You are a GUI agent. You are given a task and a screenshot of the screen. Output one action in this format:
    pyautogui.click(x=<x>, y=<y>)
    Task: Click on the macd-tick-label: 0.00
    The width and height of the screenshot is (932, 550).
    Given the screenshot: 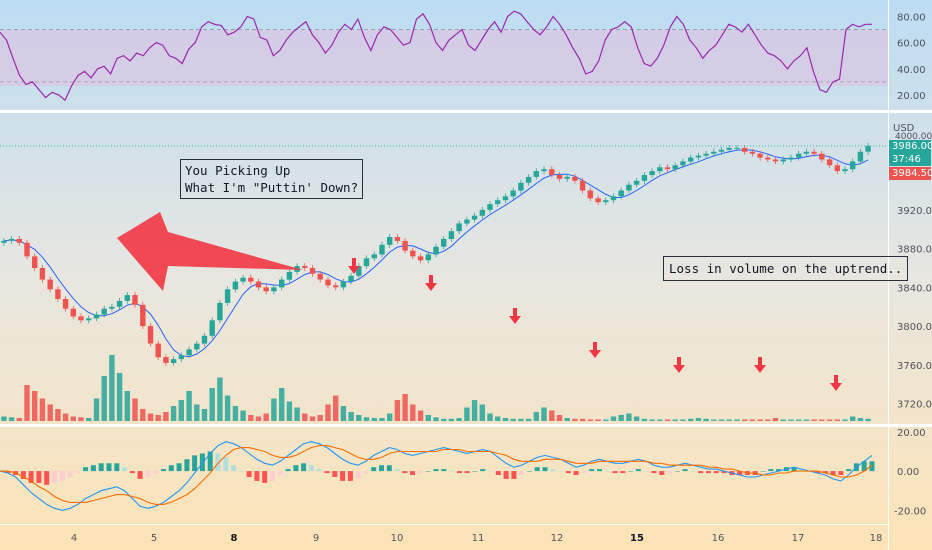 What is the action you would take?
    pyautogui.click(x=908, y=472)
    